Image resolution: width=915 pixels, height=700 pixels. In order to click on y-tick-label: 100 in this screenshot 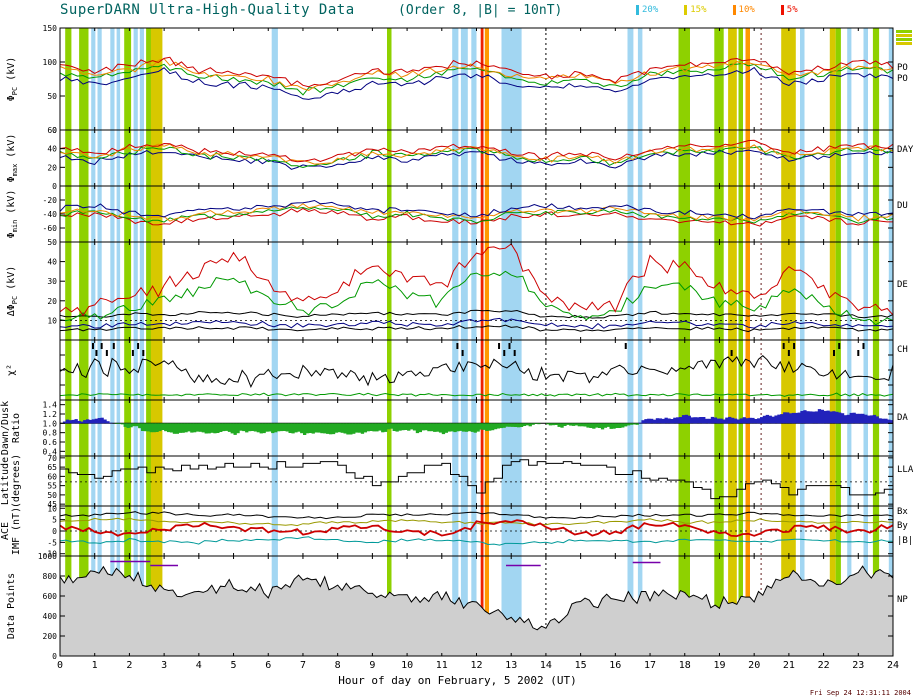, I will do `click(50, 62)`.